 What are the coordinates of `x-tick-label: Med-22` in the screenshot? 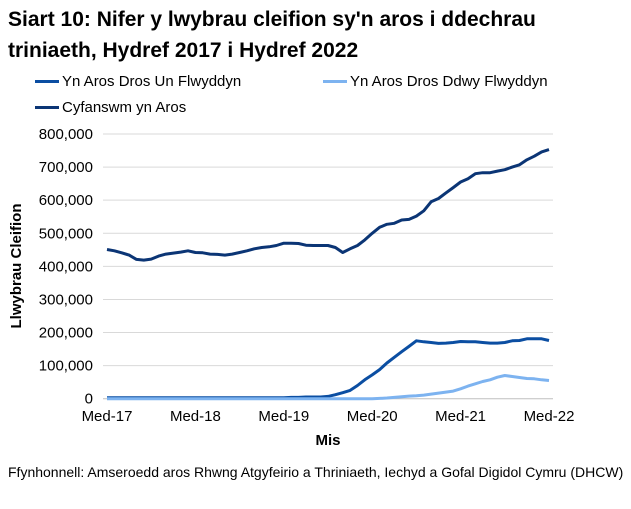 It's located at (549, 416).